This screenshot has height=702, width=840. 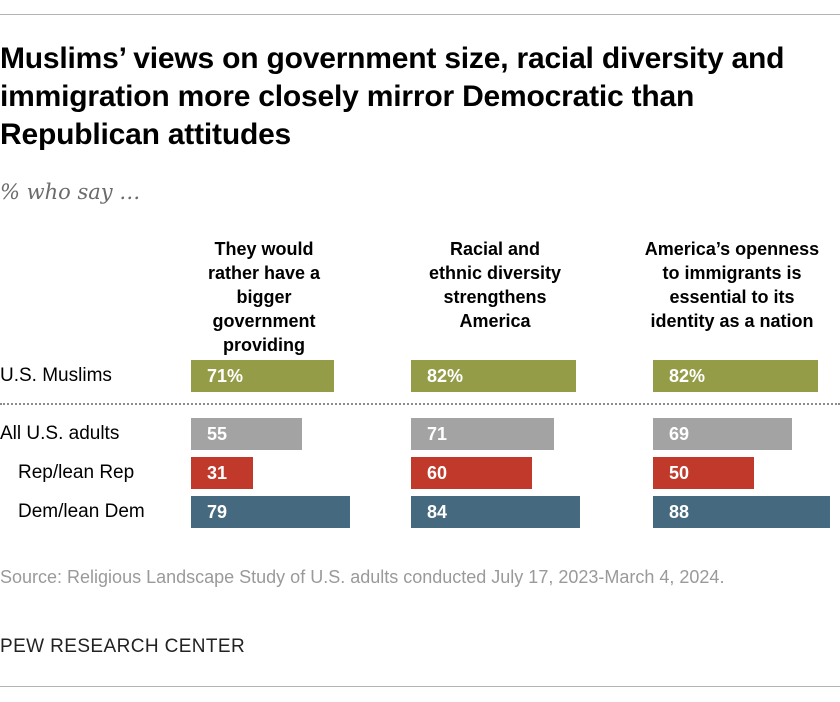 What do you see at coordinates (679, 512) in the screenshot?
I see `data-label-dem-lean-dem-3: 88` at bounding box center [679, 512].